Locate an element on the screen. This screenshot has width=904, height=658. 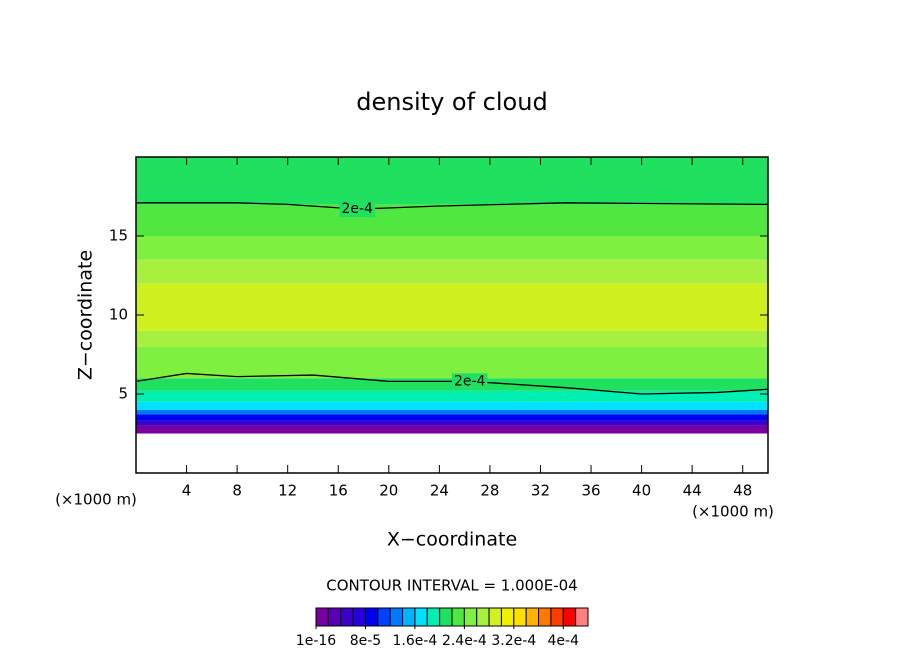
colorbar-label: 8e-5 is located at coordinates (365, 641).